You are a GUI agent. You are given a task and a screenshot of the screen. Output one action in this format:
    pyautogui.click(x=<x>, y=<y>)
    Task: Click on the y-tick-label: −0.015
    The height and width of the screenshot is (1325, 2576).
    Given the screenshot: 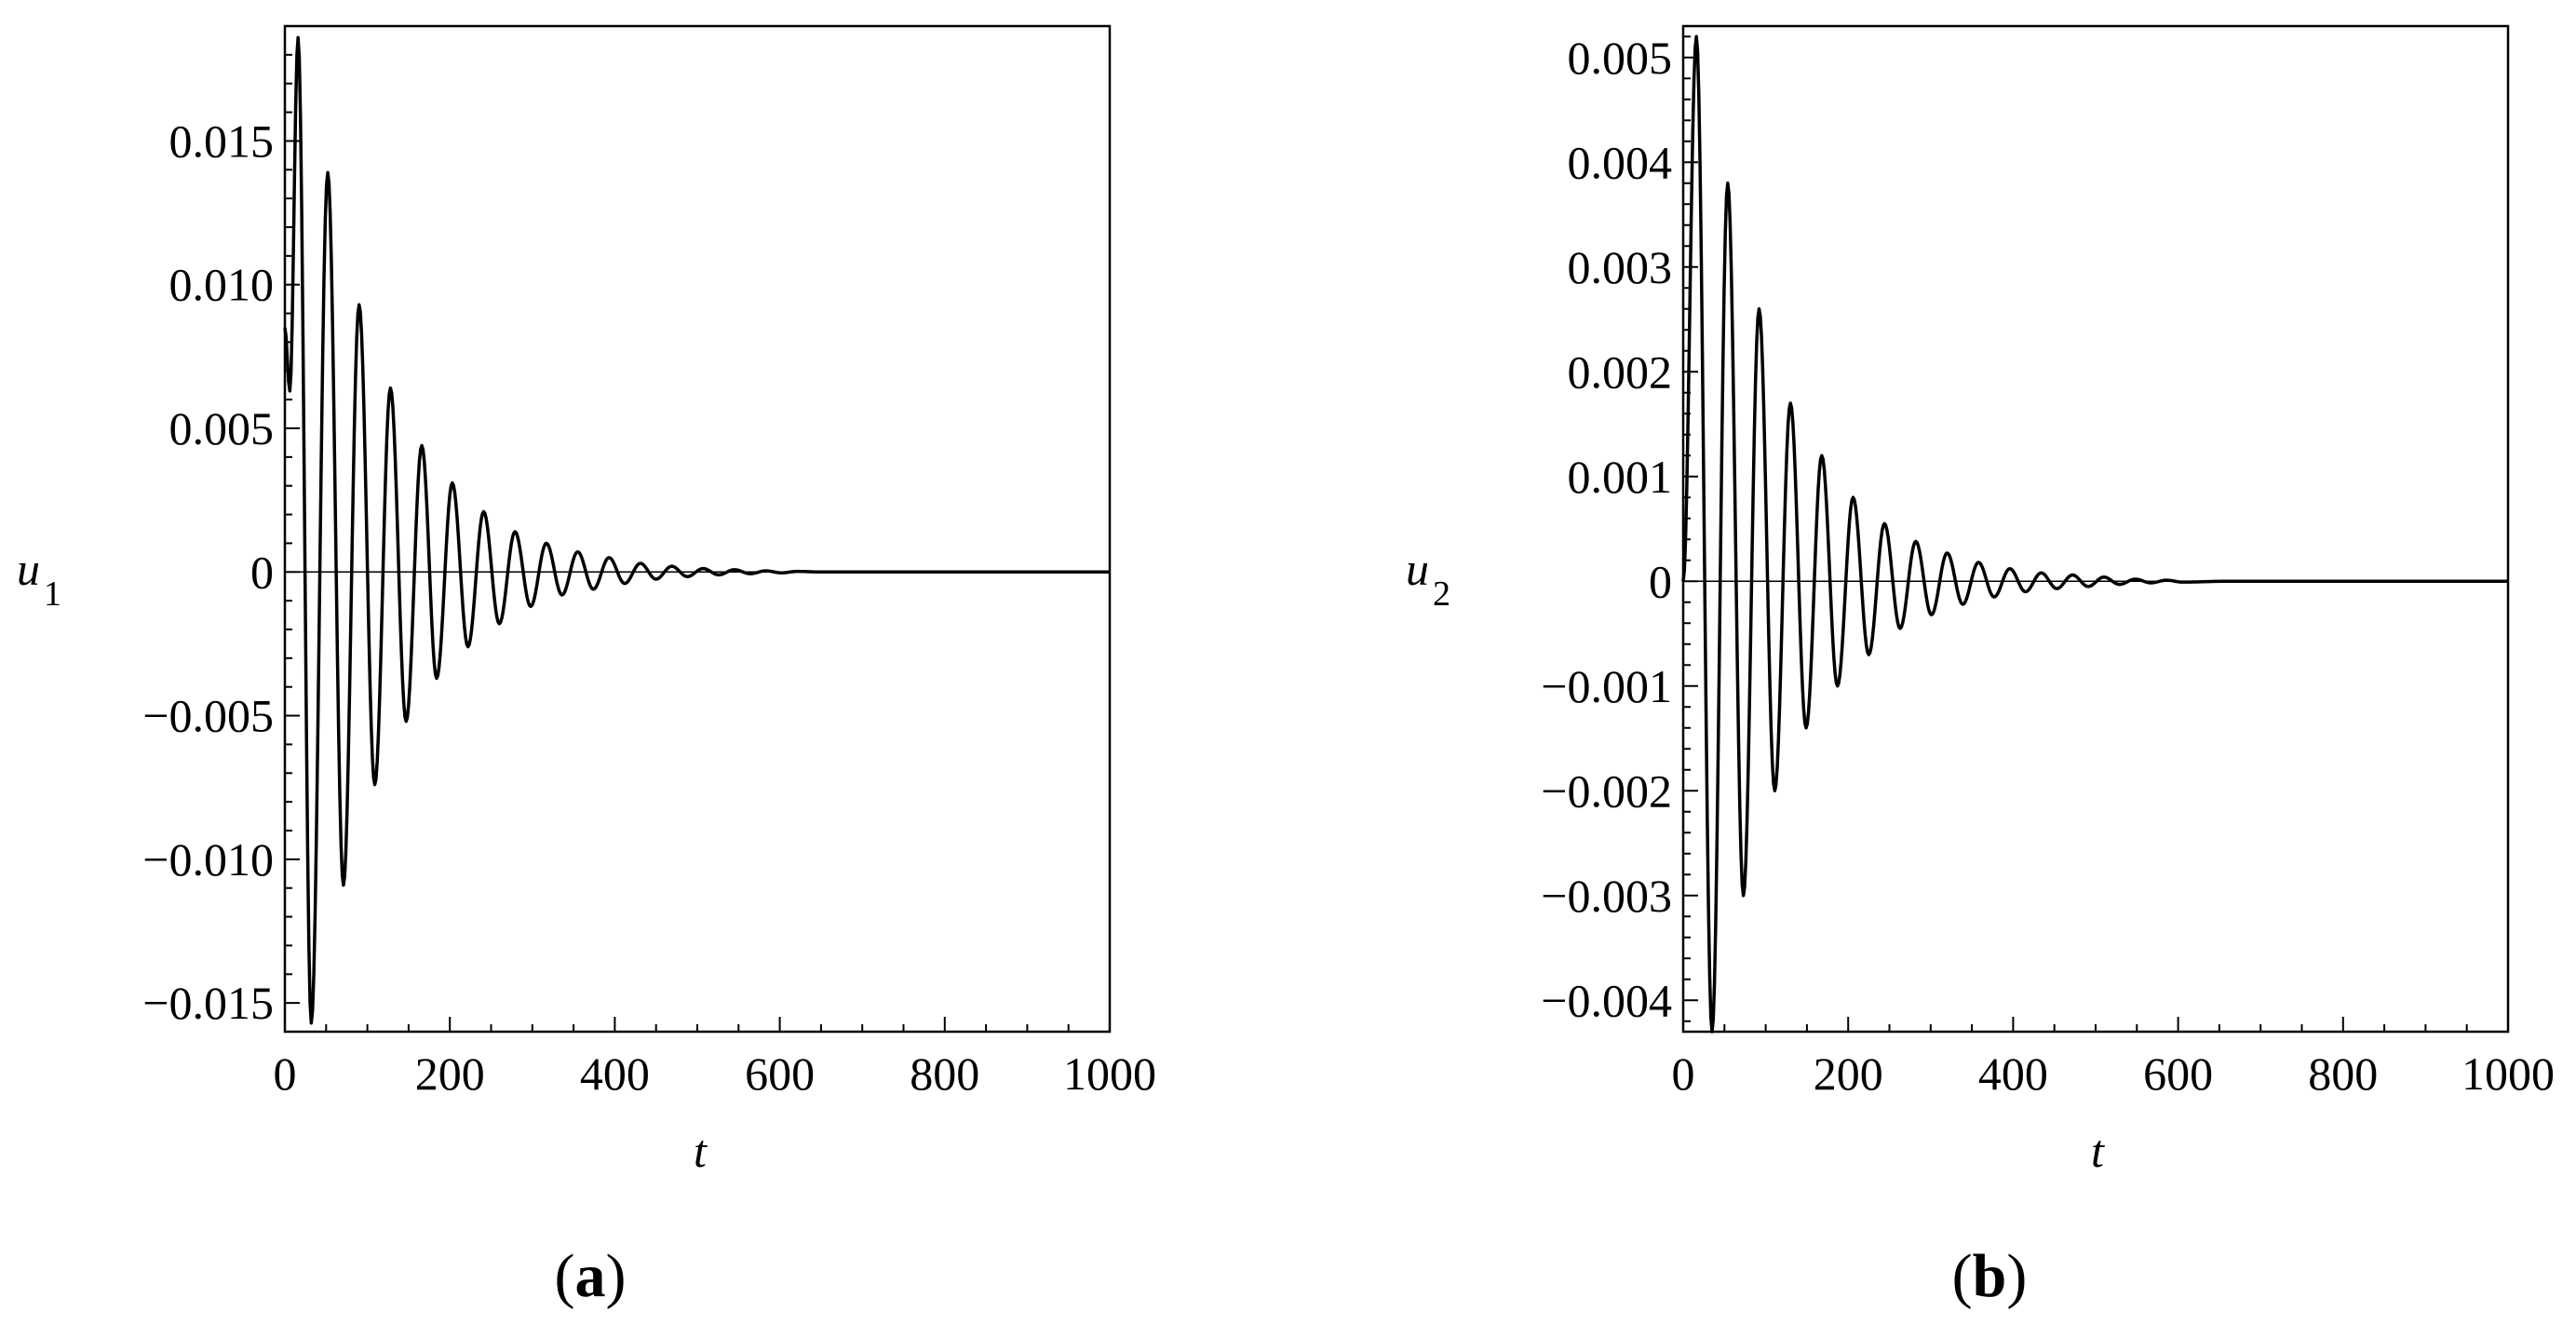 What is the action you would take?
    pyautogui.click(x=208, y=1003)
    